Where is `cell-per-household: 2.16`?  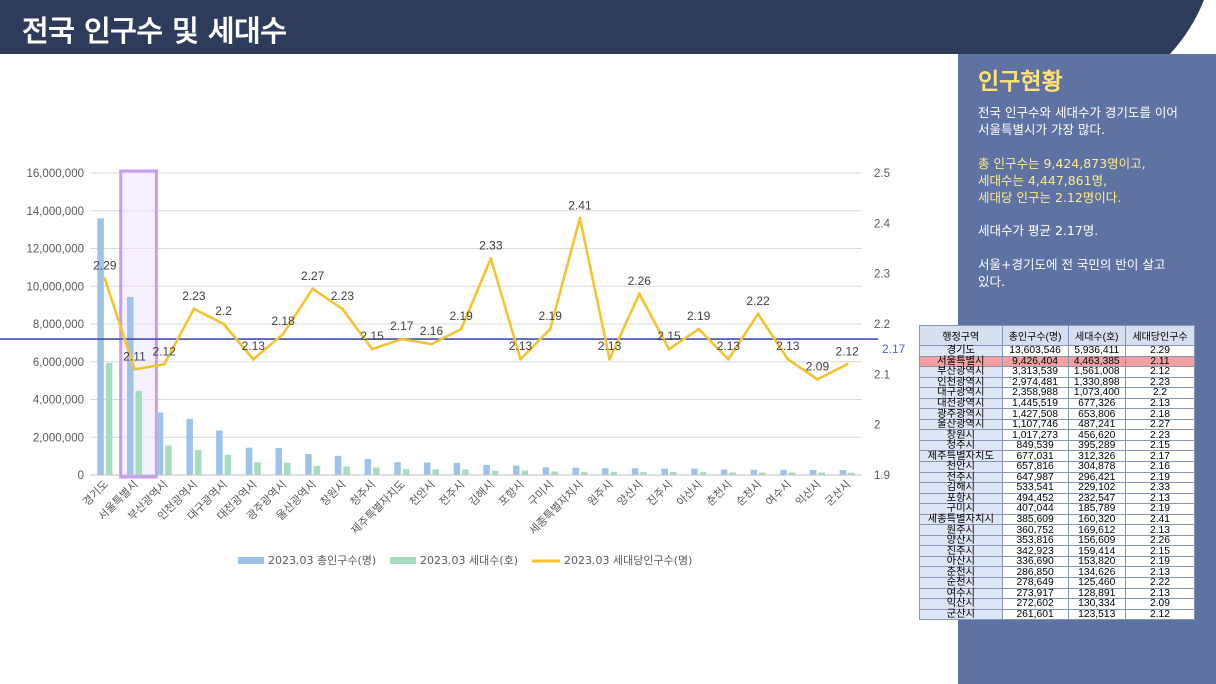
cell-per-household: 2.16 is located at coordinates (1160, 467).